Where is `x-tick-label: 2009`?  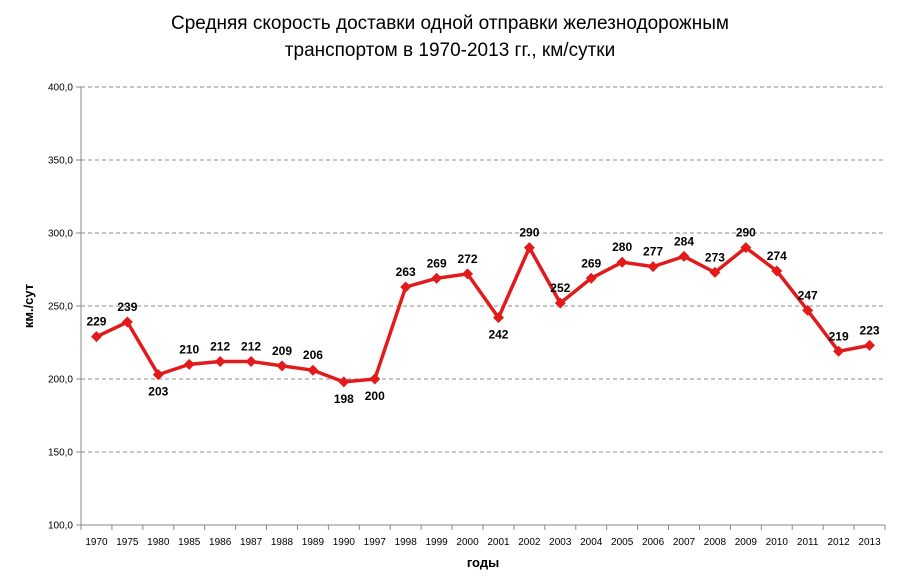
x-tick-label: 2009 is located at coordinates (746, 542).